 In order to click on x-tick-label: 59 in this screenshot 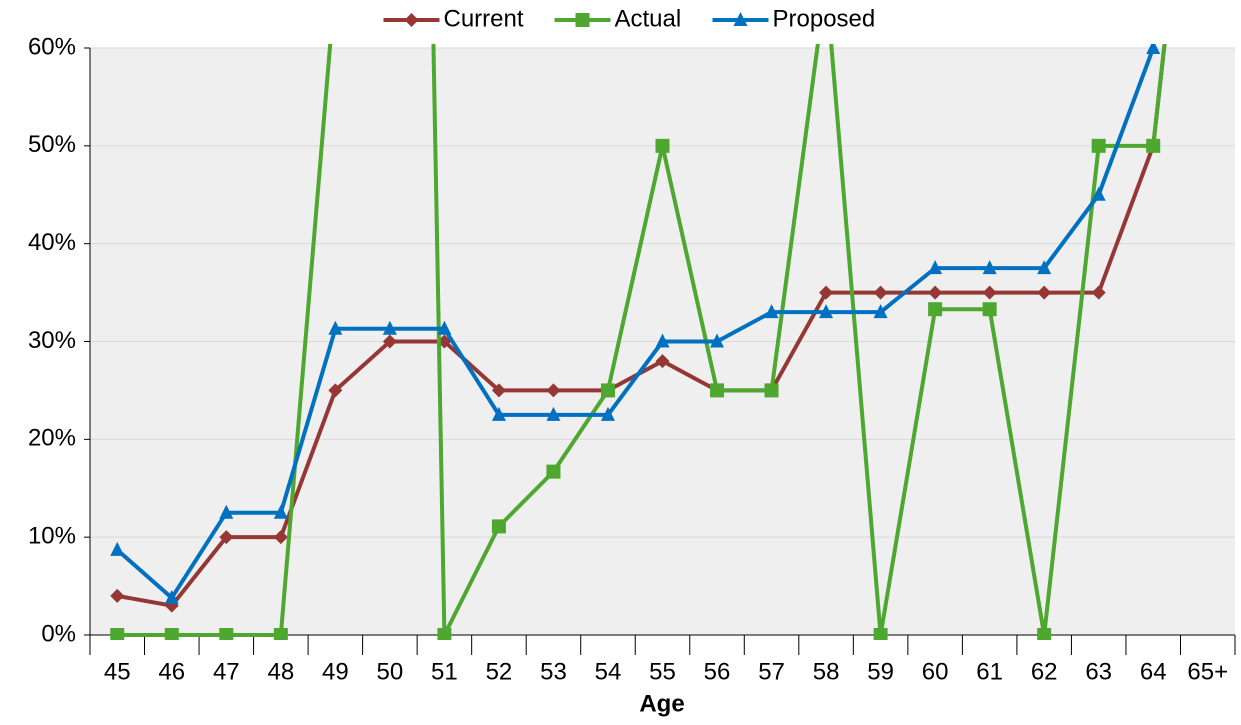, I will do `click(880, 671)`.